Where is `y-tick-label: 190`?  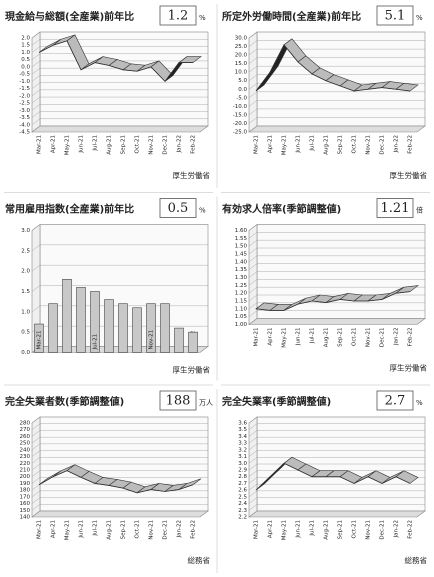 y-tick-label: 190 is located at coordinates (25, 484).